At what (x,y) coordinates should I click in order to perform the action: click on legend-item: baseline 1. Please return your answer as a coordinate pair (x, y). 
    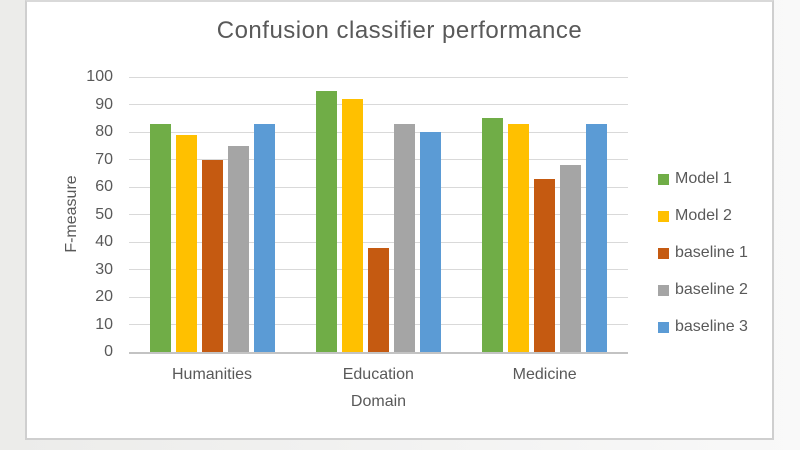
    Looking at the image, I should click on (703, 253).